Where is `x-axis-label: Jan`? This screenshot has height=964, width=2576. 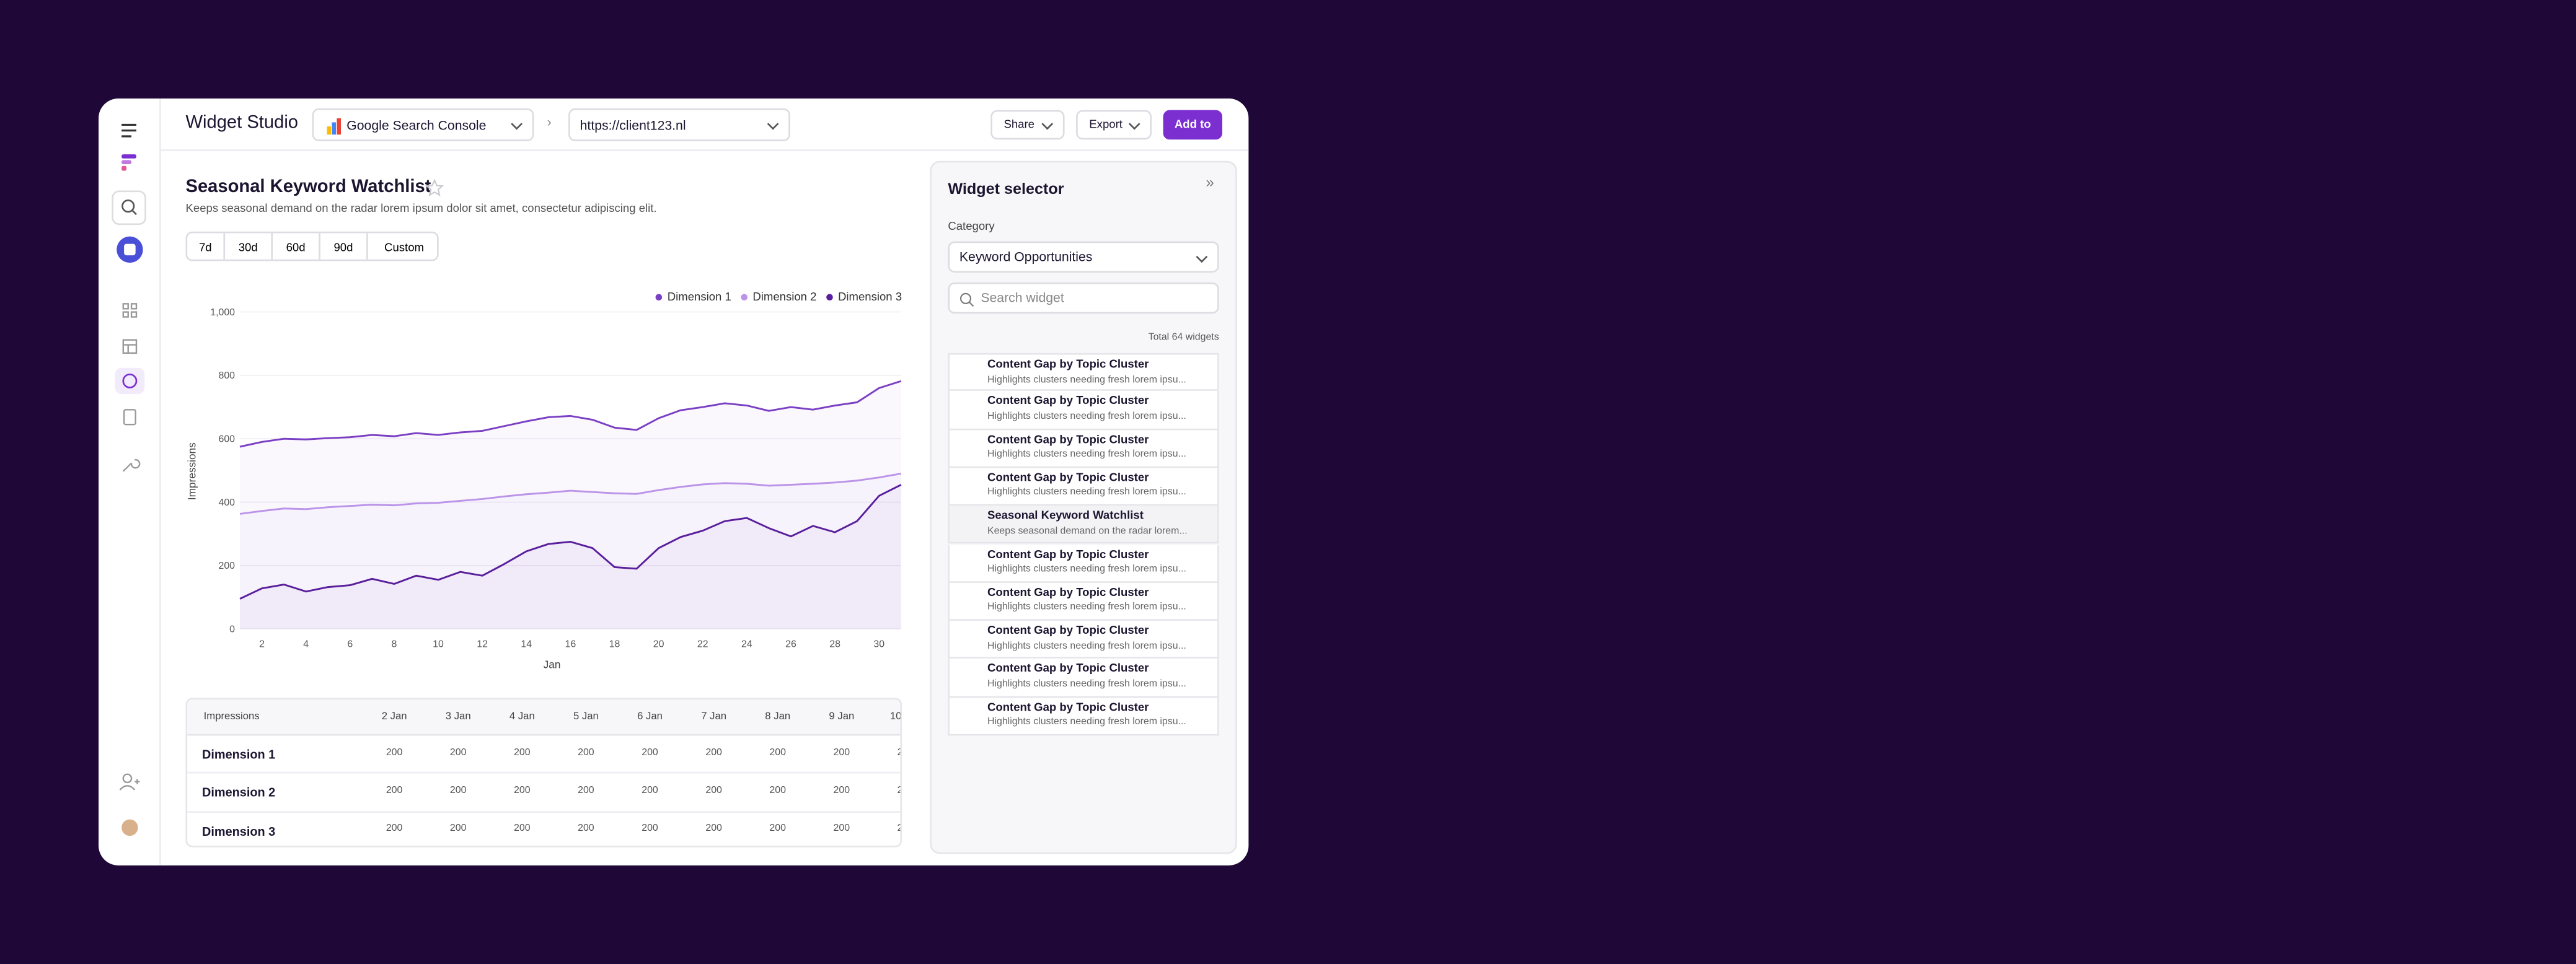 x-axis-label: Jan is located at coordinates (552, 665).